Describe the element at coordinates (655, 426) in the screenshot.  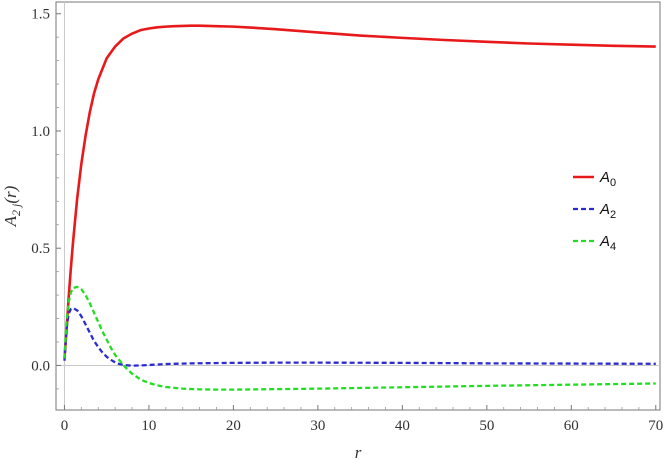
I see `x-tick-label: 70` at that location.